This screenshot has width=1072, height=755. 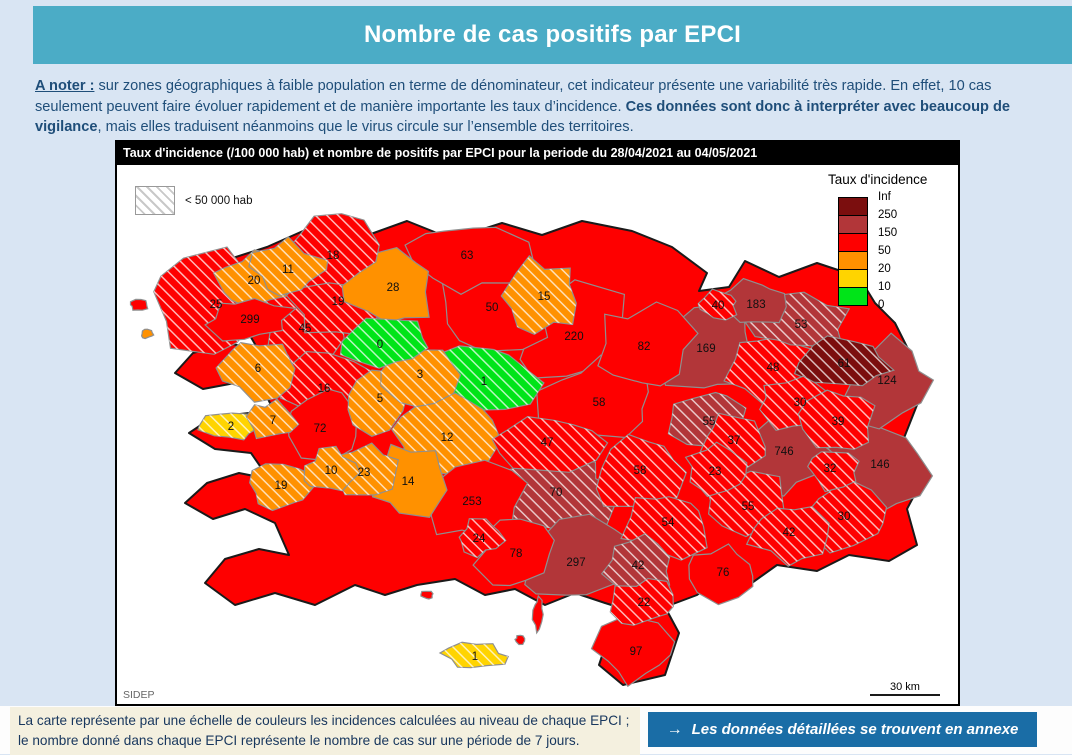 What do you see at coordinates (324, 389) in the screenshot?
I see `region-count-label: 16` at bounding box center [324, 389].